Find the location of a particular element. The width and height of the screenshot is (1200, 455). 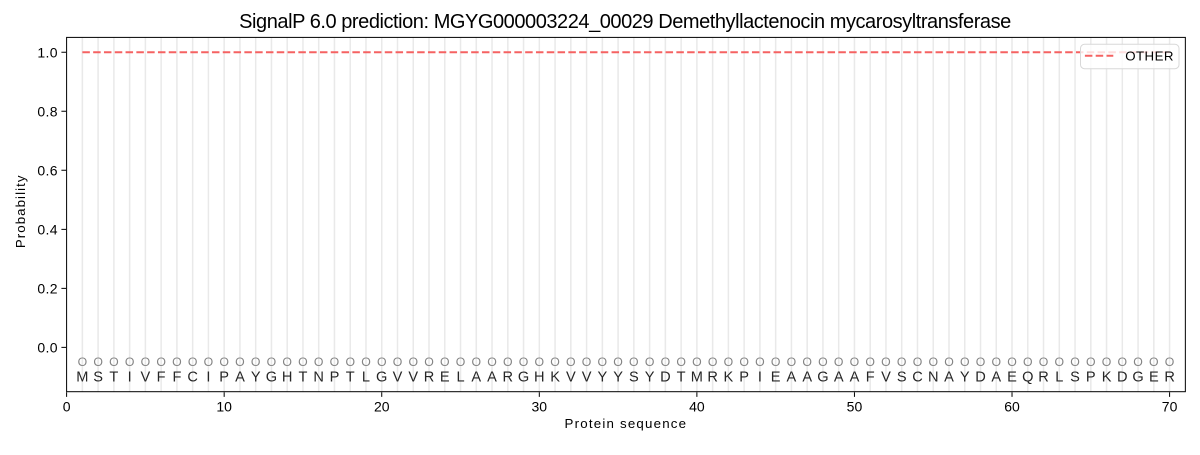

svg-text: 0.4 is located at coordinates (47, 230).